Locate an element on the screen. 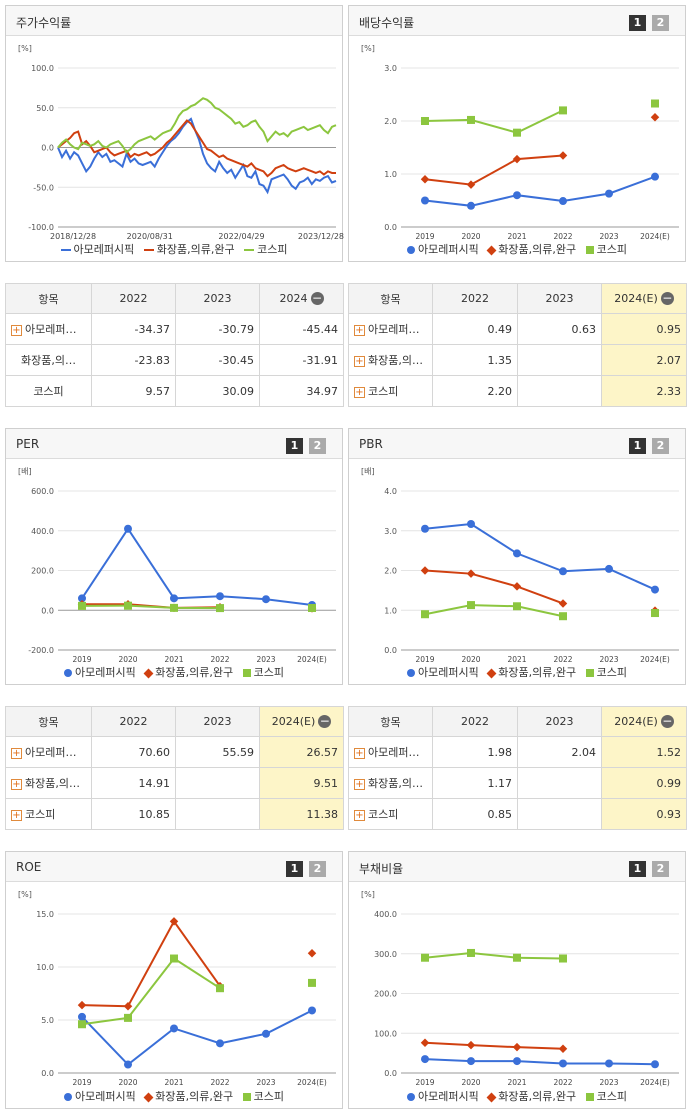 This screenshot has width=691, height=1115. table-row: + 코스피 2.20 2.33 is located at coordinates (517, 391).